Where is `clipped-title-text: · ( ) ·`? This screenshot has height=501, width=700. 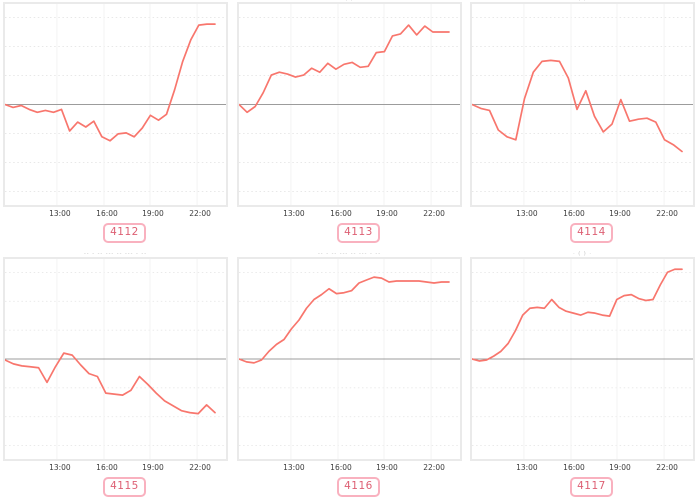 clipped-title-text: · ( ) · is located at coordinates (582, 254).